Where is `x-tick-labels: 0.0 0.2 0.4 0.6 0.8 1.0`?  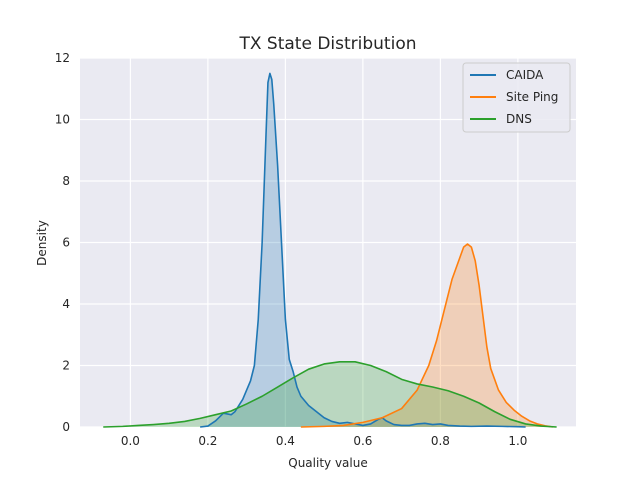 x-tick-labels: 0.0 0.2 0.4 0.6 0.8 1.0 is located at coordinates (324, 441).